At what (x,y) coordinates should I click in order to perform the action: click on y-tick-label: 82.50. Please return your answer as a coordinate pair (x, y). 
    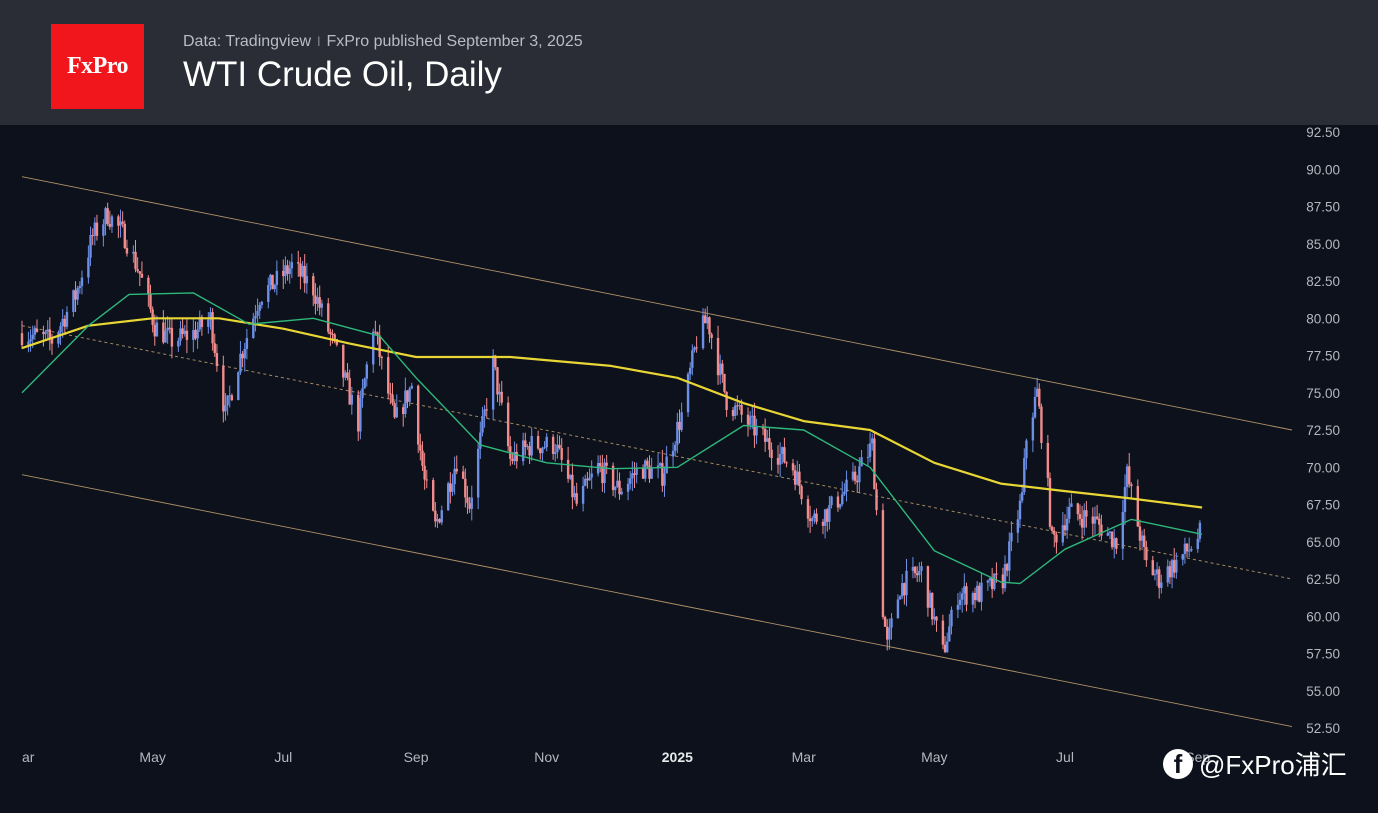
    Looking at the image, I should click on (1323, 281).